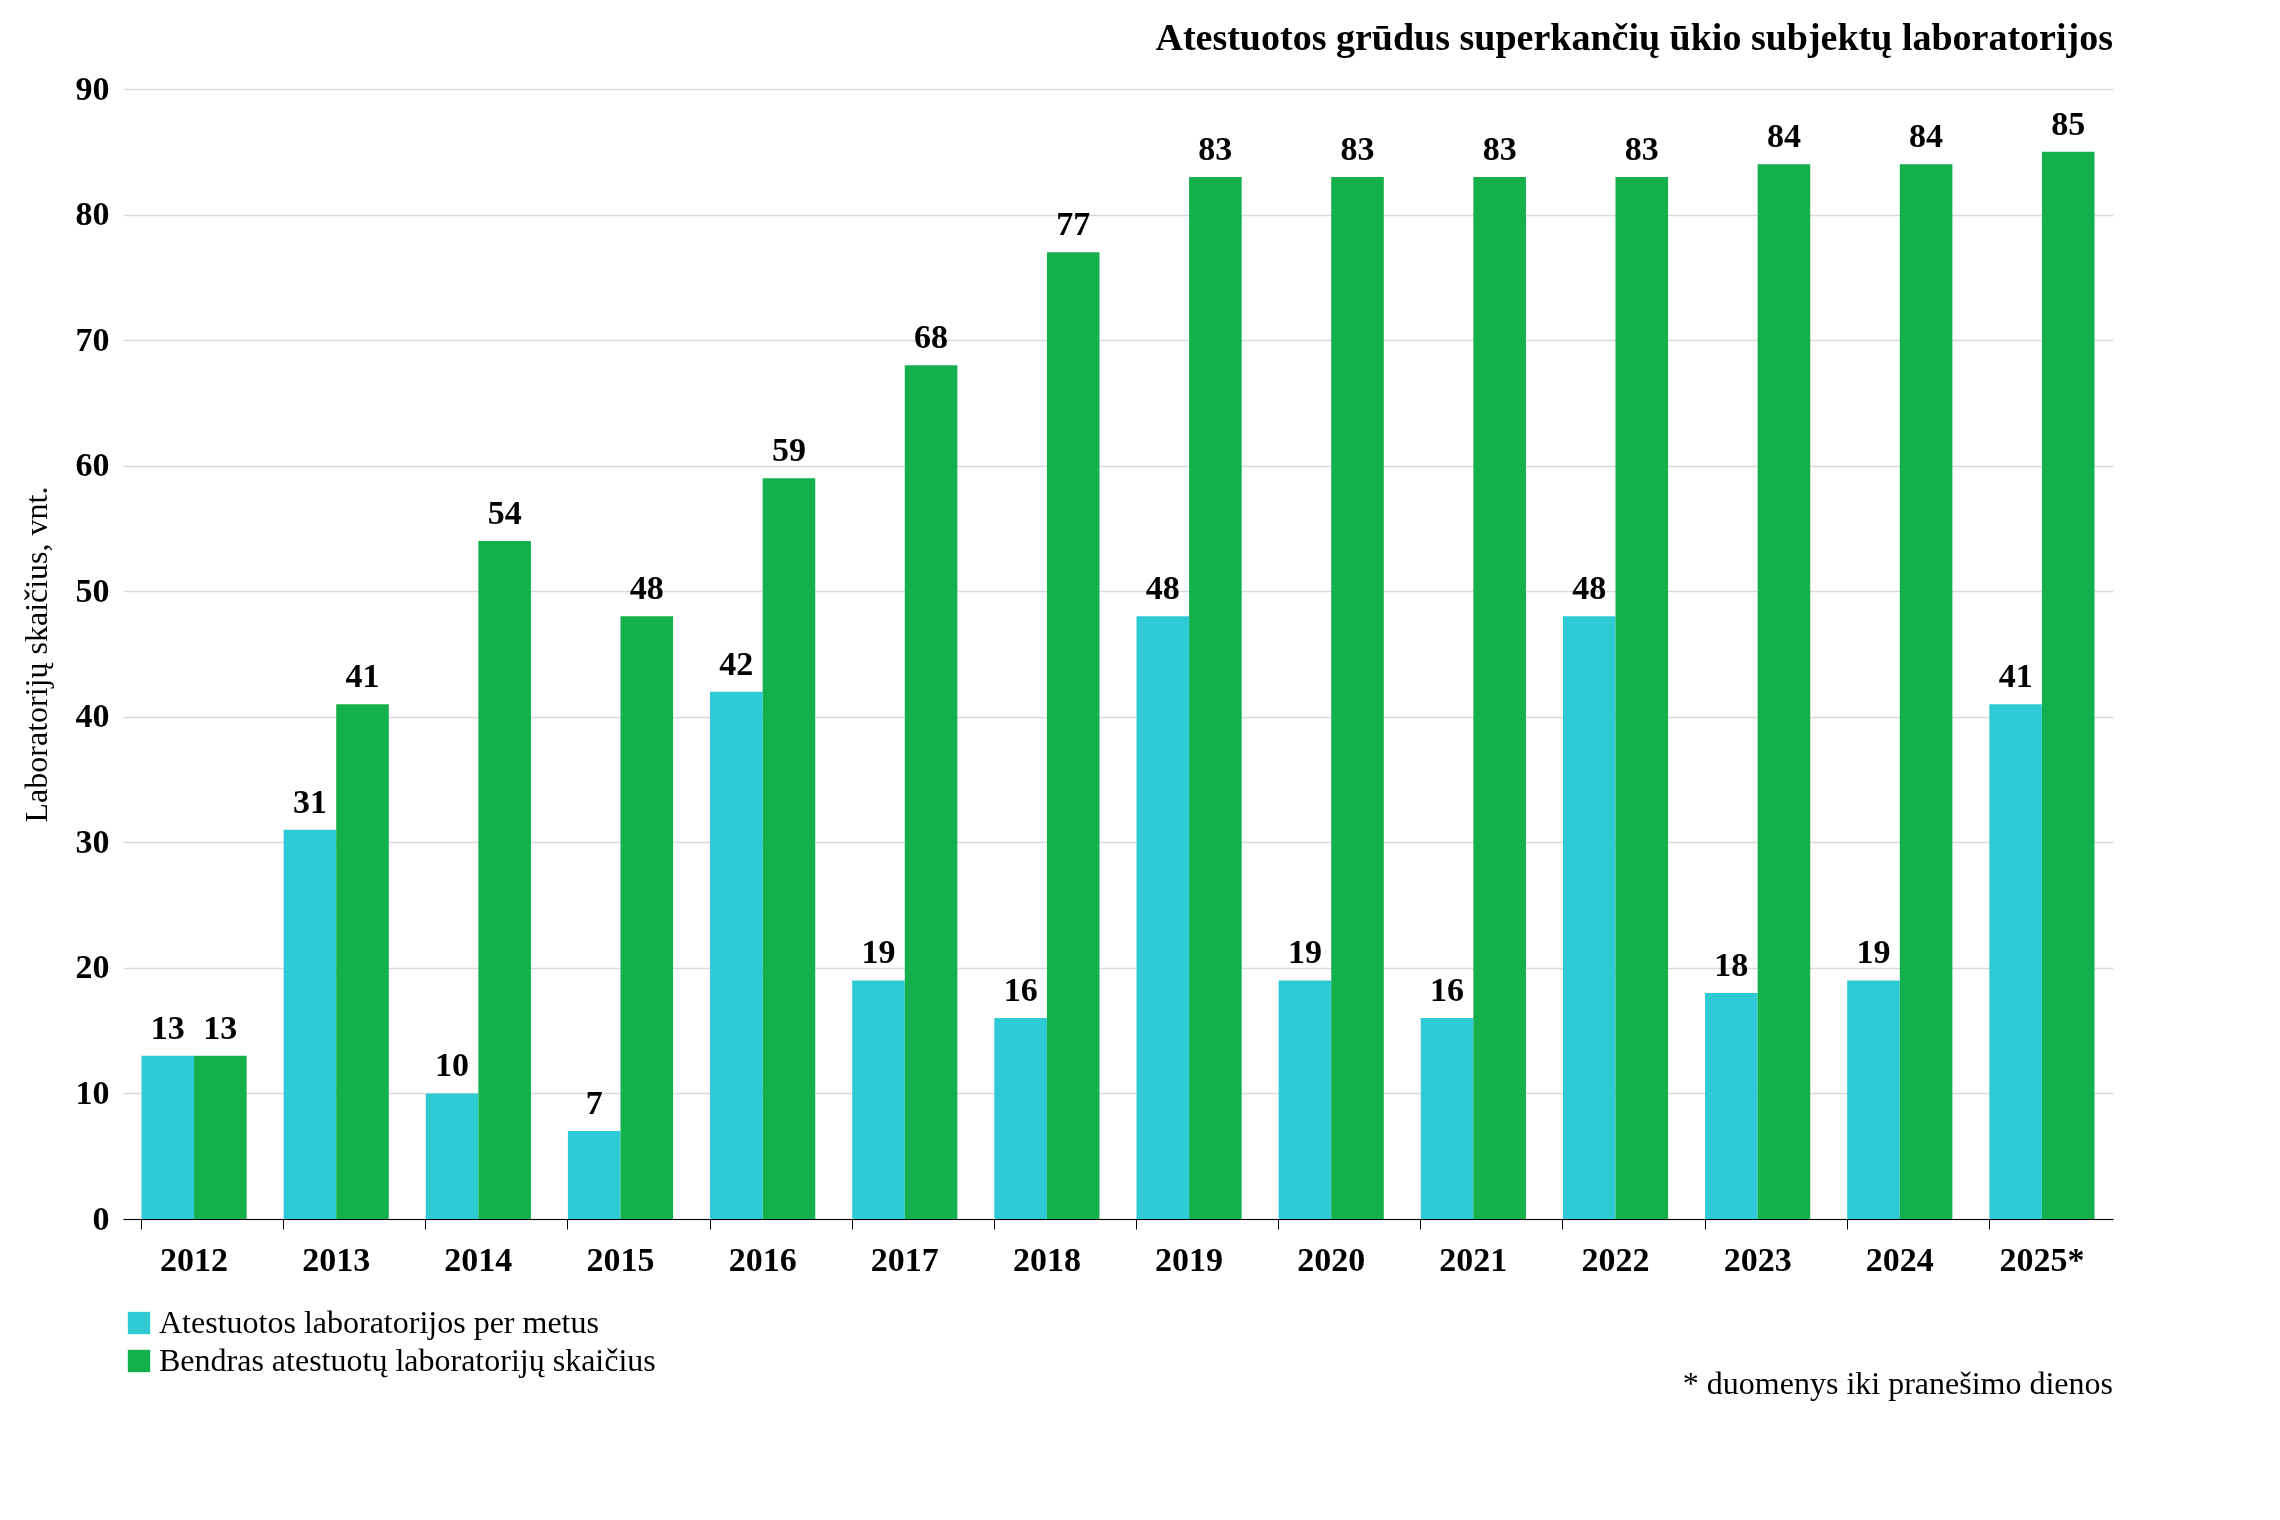 The height and width of the screenshot is (1520, 2280). I want to click on data-label: 31, so click(309, 801).